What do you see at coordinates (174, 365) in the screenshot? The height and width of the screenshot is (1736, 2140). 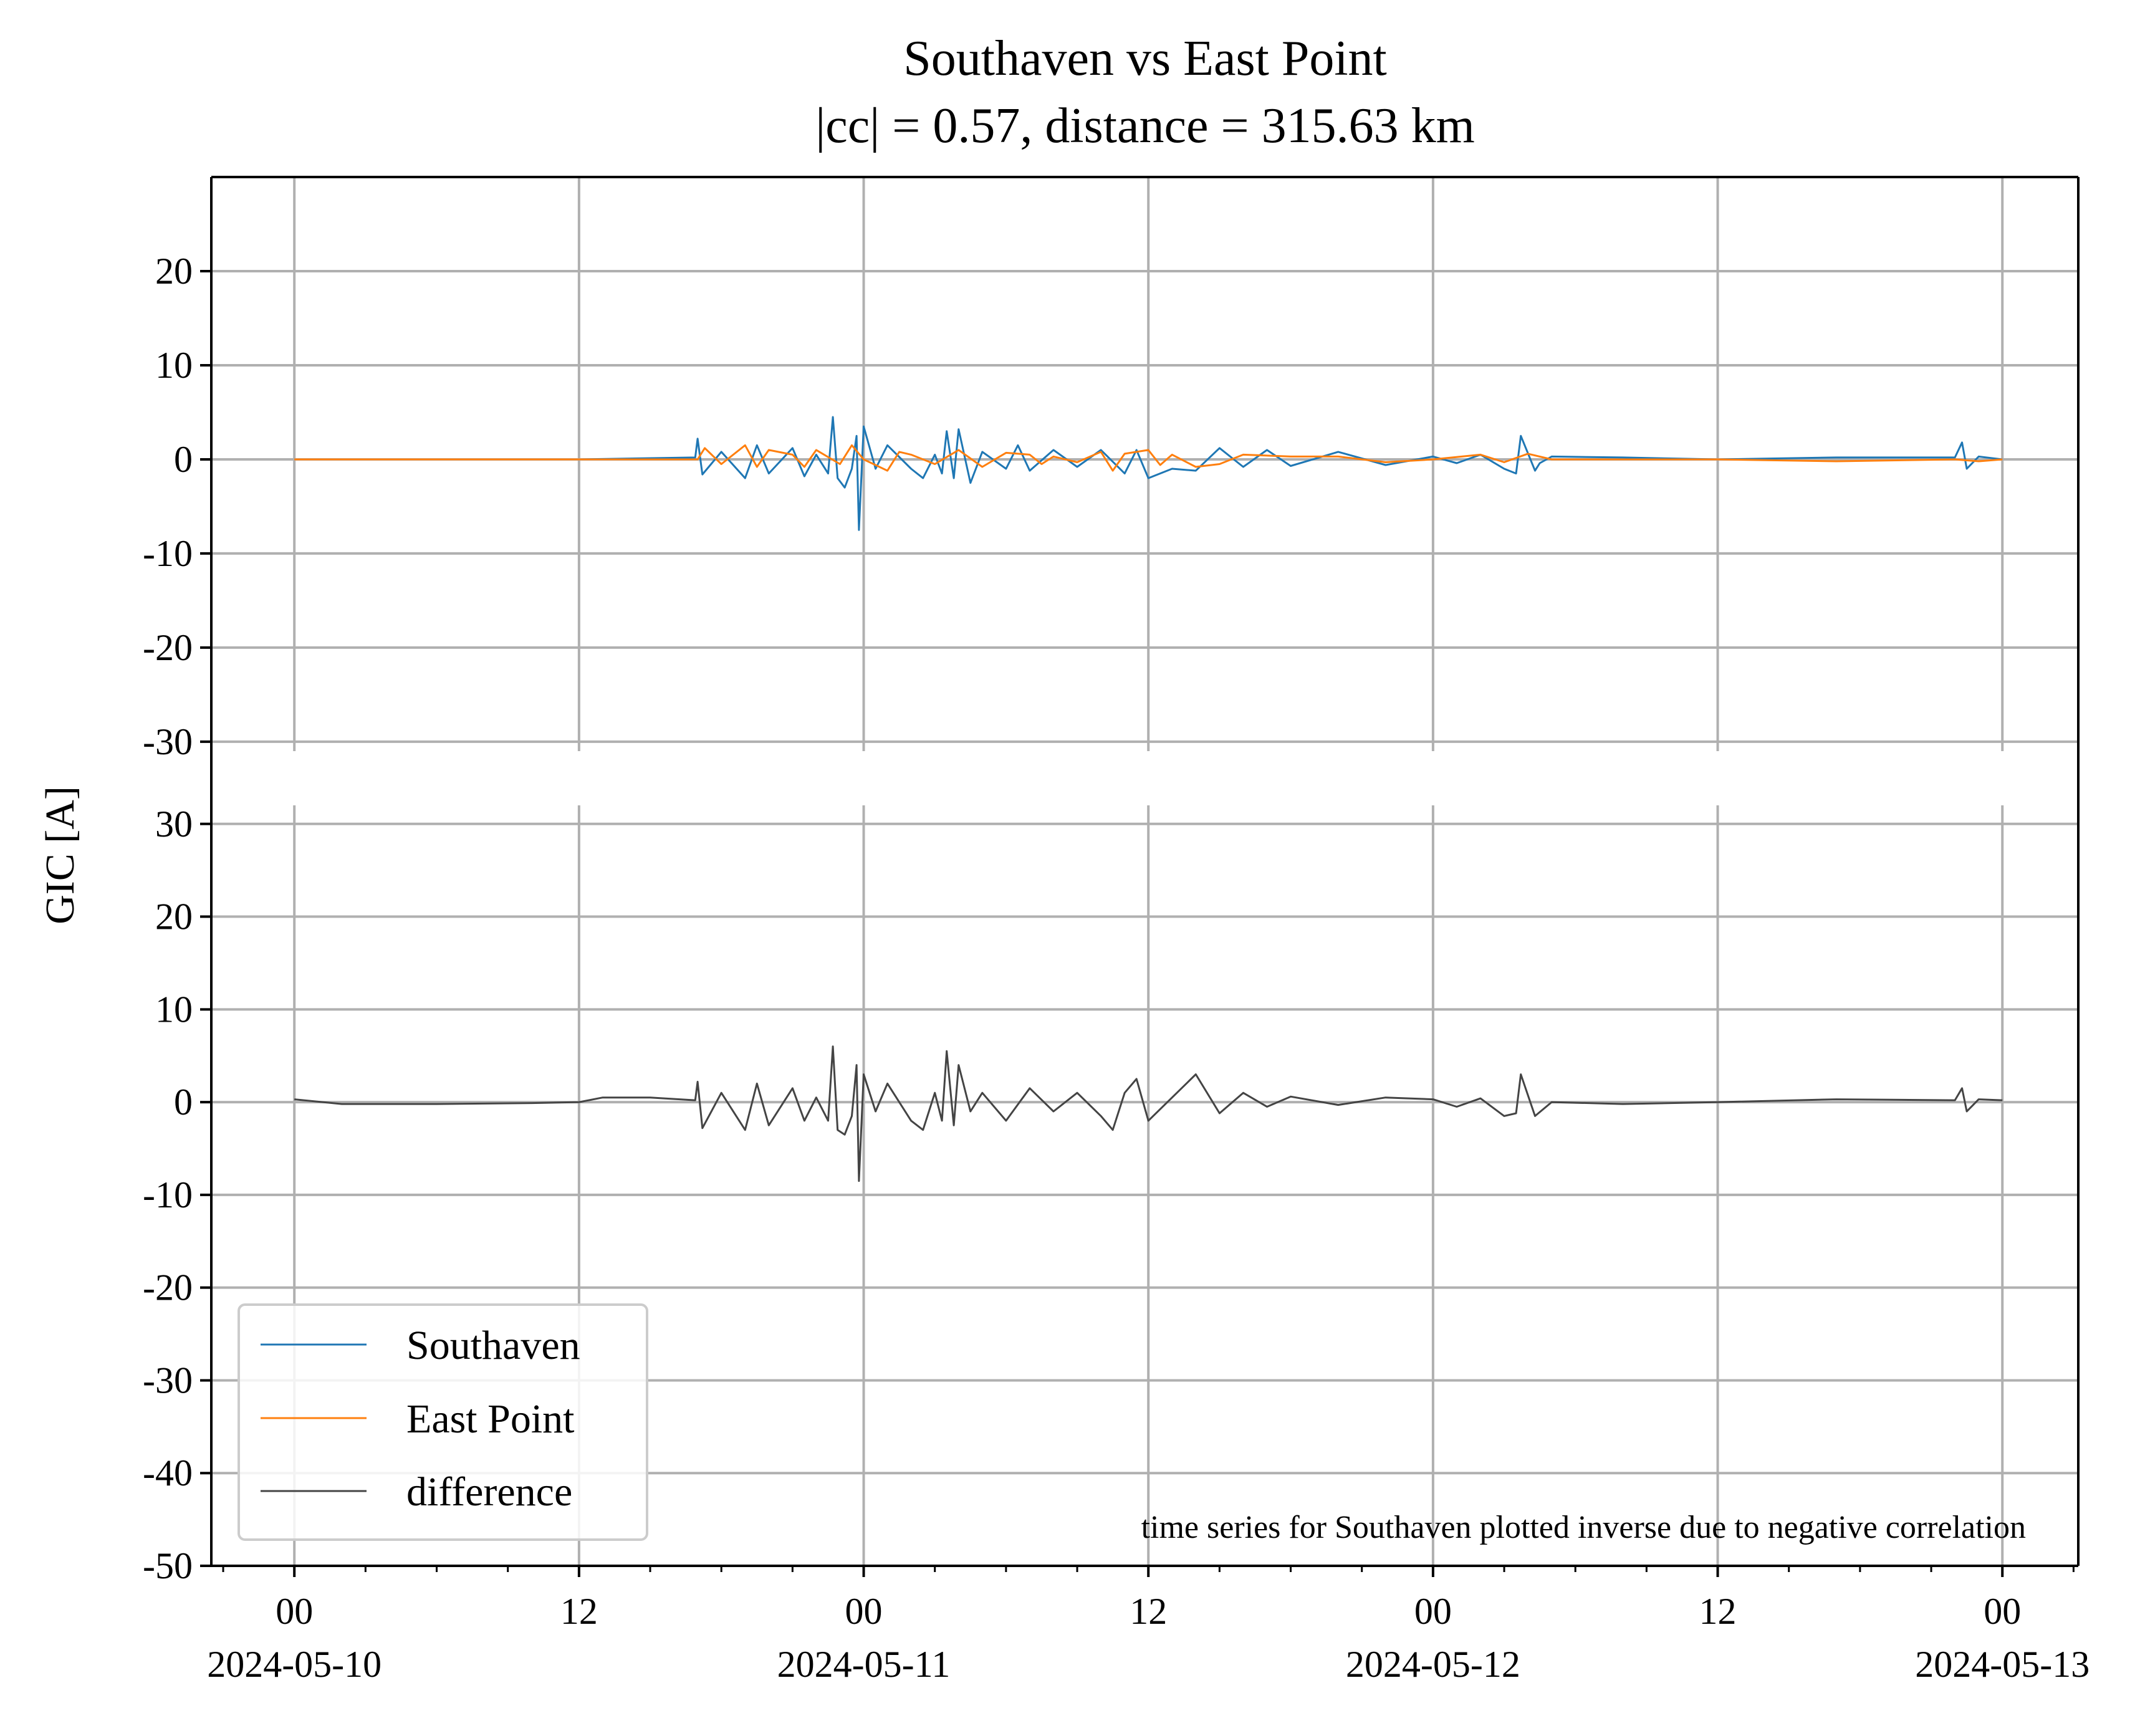 I see `top-y-tick-label: 10` at bounding box center [174, 365].